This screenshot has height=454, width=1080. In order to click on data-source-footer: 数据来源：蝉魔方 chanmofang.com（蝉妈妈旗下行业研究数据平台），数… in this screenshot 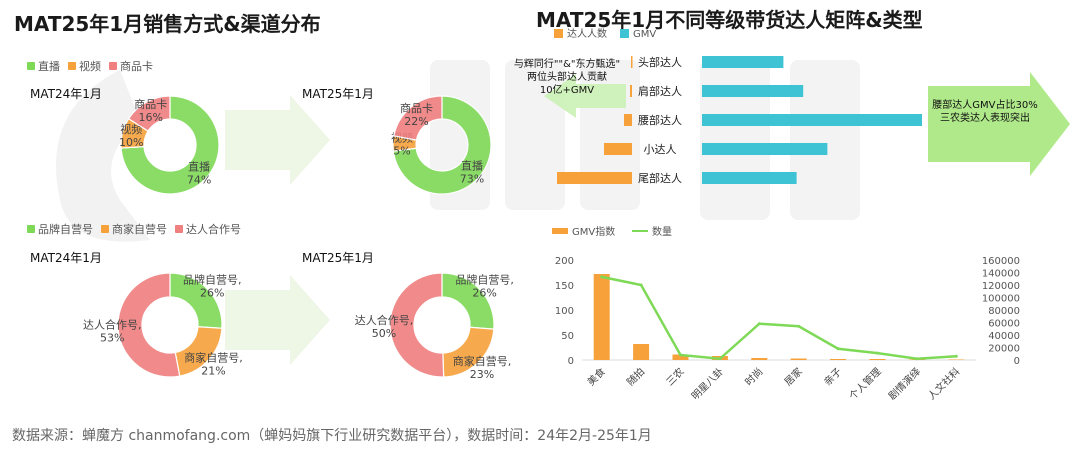, I will do `click(332, 436)`.